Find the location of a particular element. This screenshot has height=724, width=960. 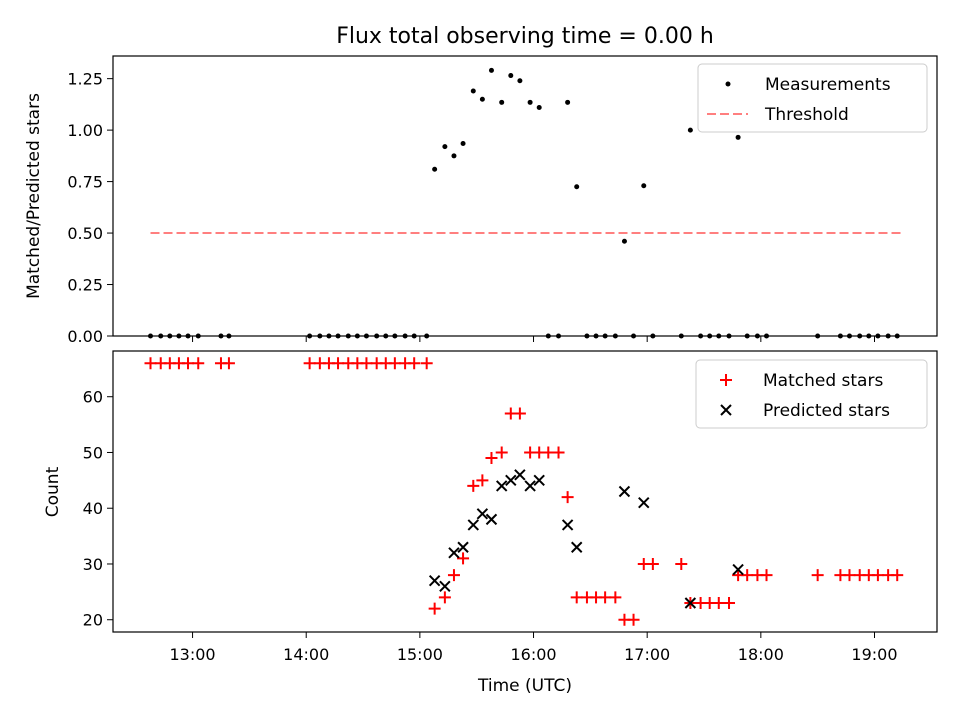

bottom-x-tick-label: 16:00 is located at coordinates (533, 654).